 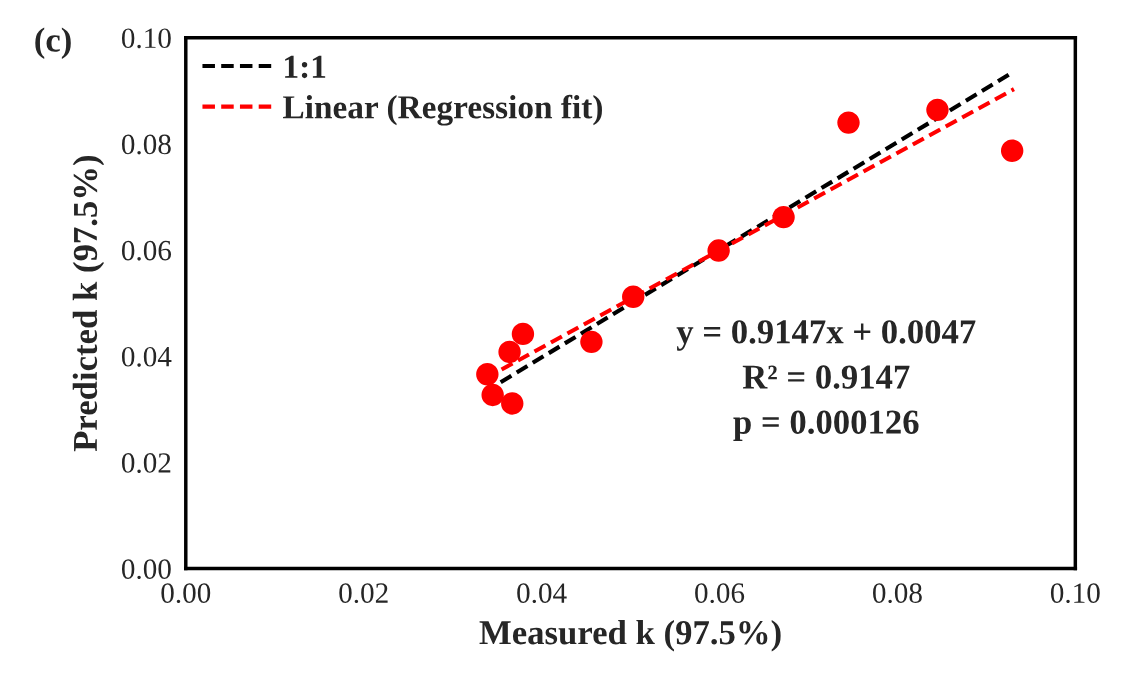 What do you see at coordinates (720, 593) in the screenshot?
I see `x-tick-label: 0.06` at bounding box center [720, 593].